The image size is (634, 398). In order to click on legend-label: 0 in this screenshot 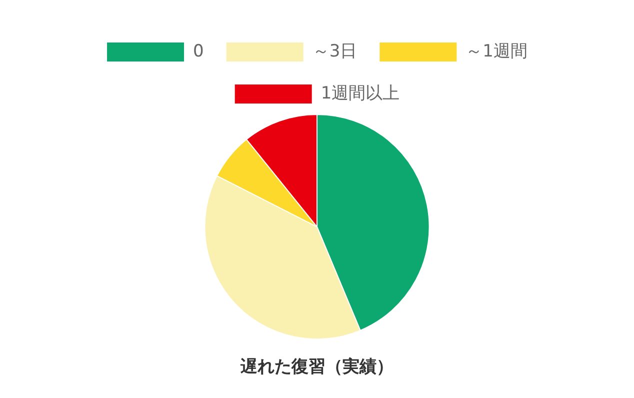, I will do `click(198, 51)`.